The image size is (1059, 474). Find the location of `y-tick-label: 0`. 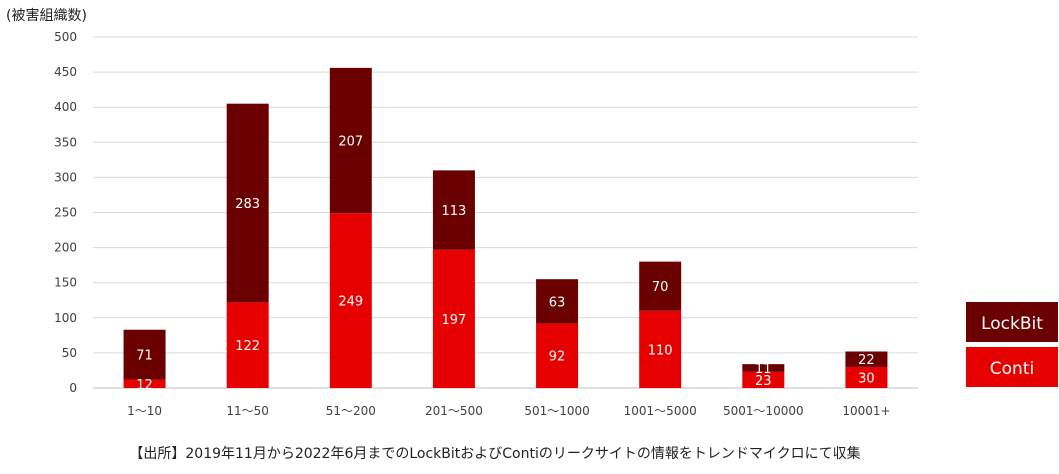

y-tick-label: 0 is located at coordinates (73, 388).